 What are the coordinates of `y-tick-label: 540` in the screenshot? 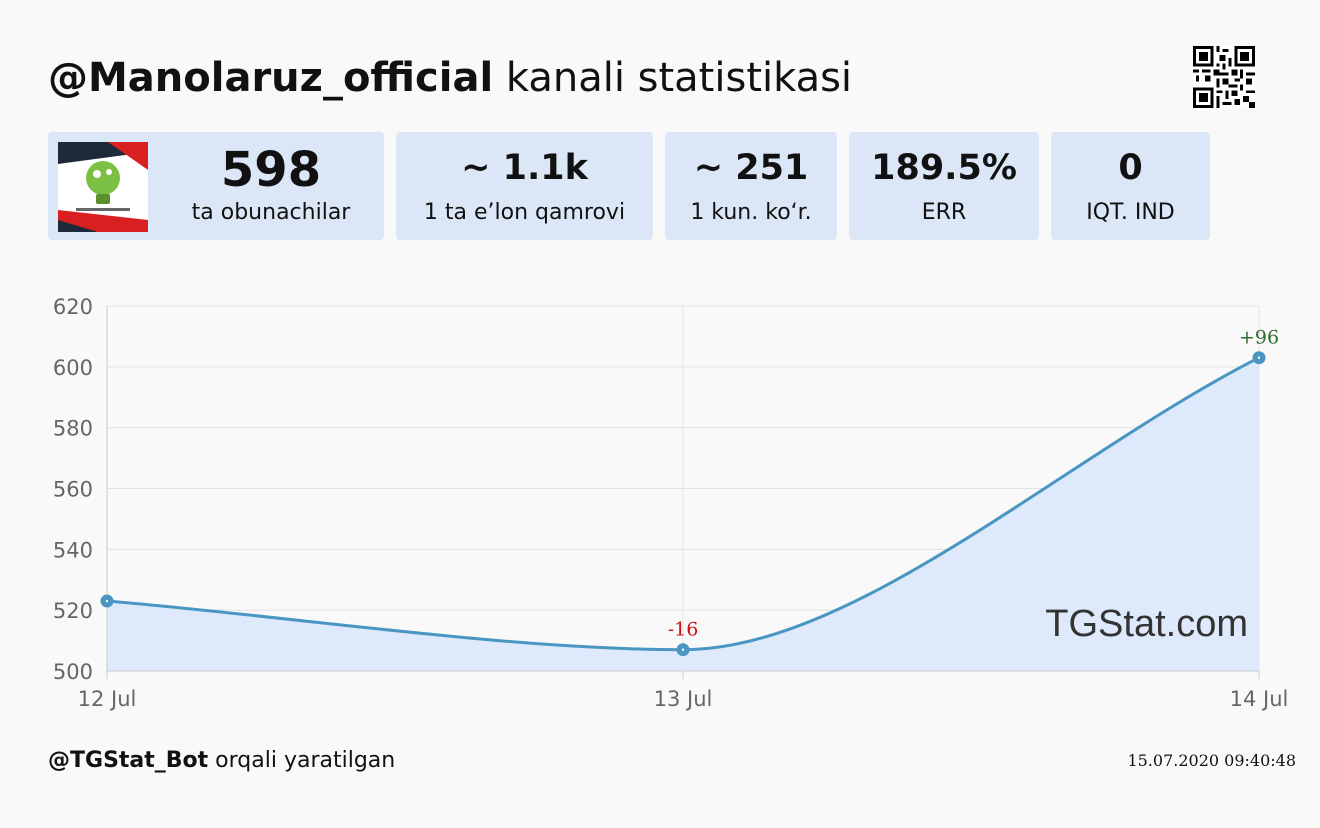 It's located at (73, 550).